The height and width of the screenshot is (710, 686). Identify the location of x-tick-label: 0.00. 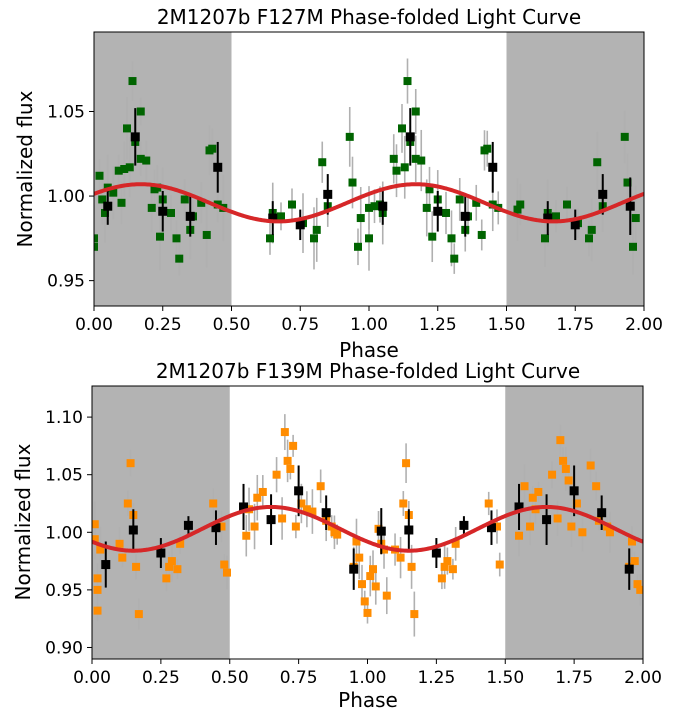
(92, 678).